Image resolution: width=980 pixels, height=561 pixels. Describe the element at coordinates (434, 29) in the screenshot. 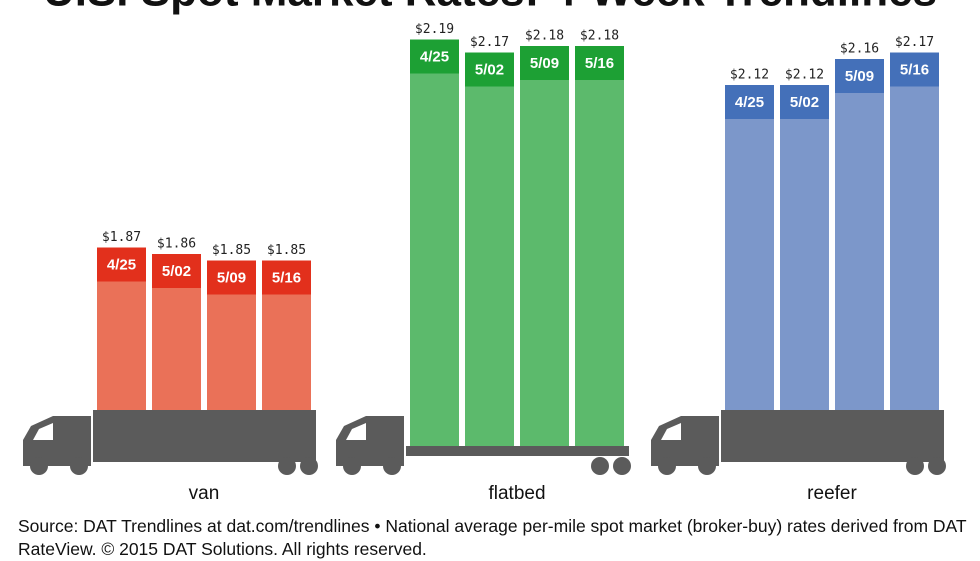

I see `value-label: $2.19` at that location.